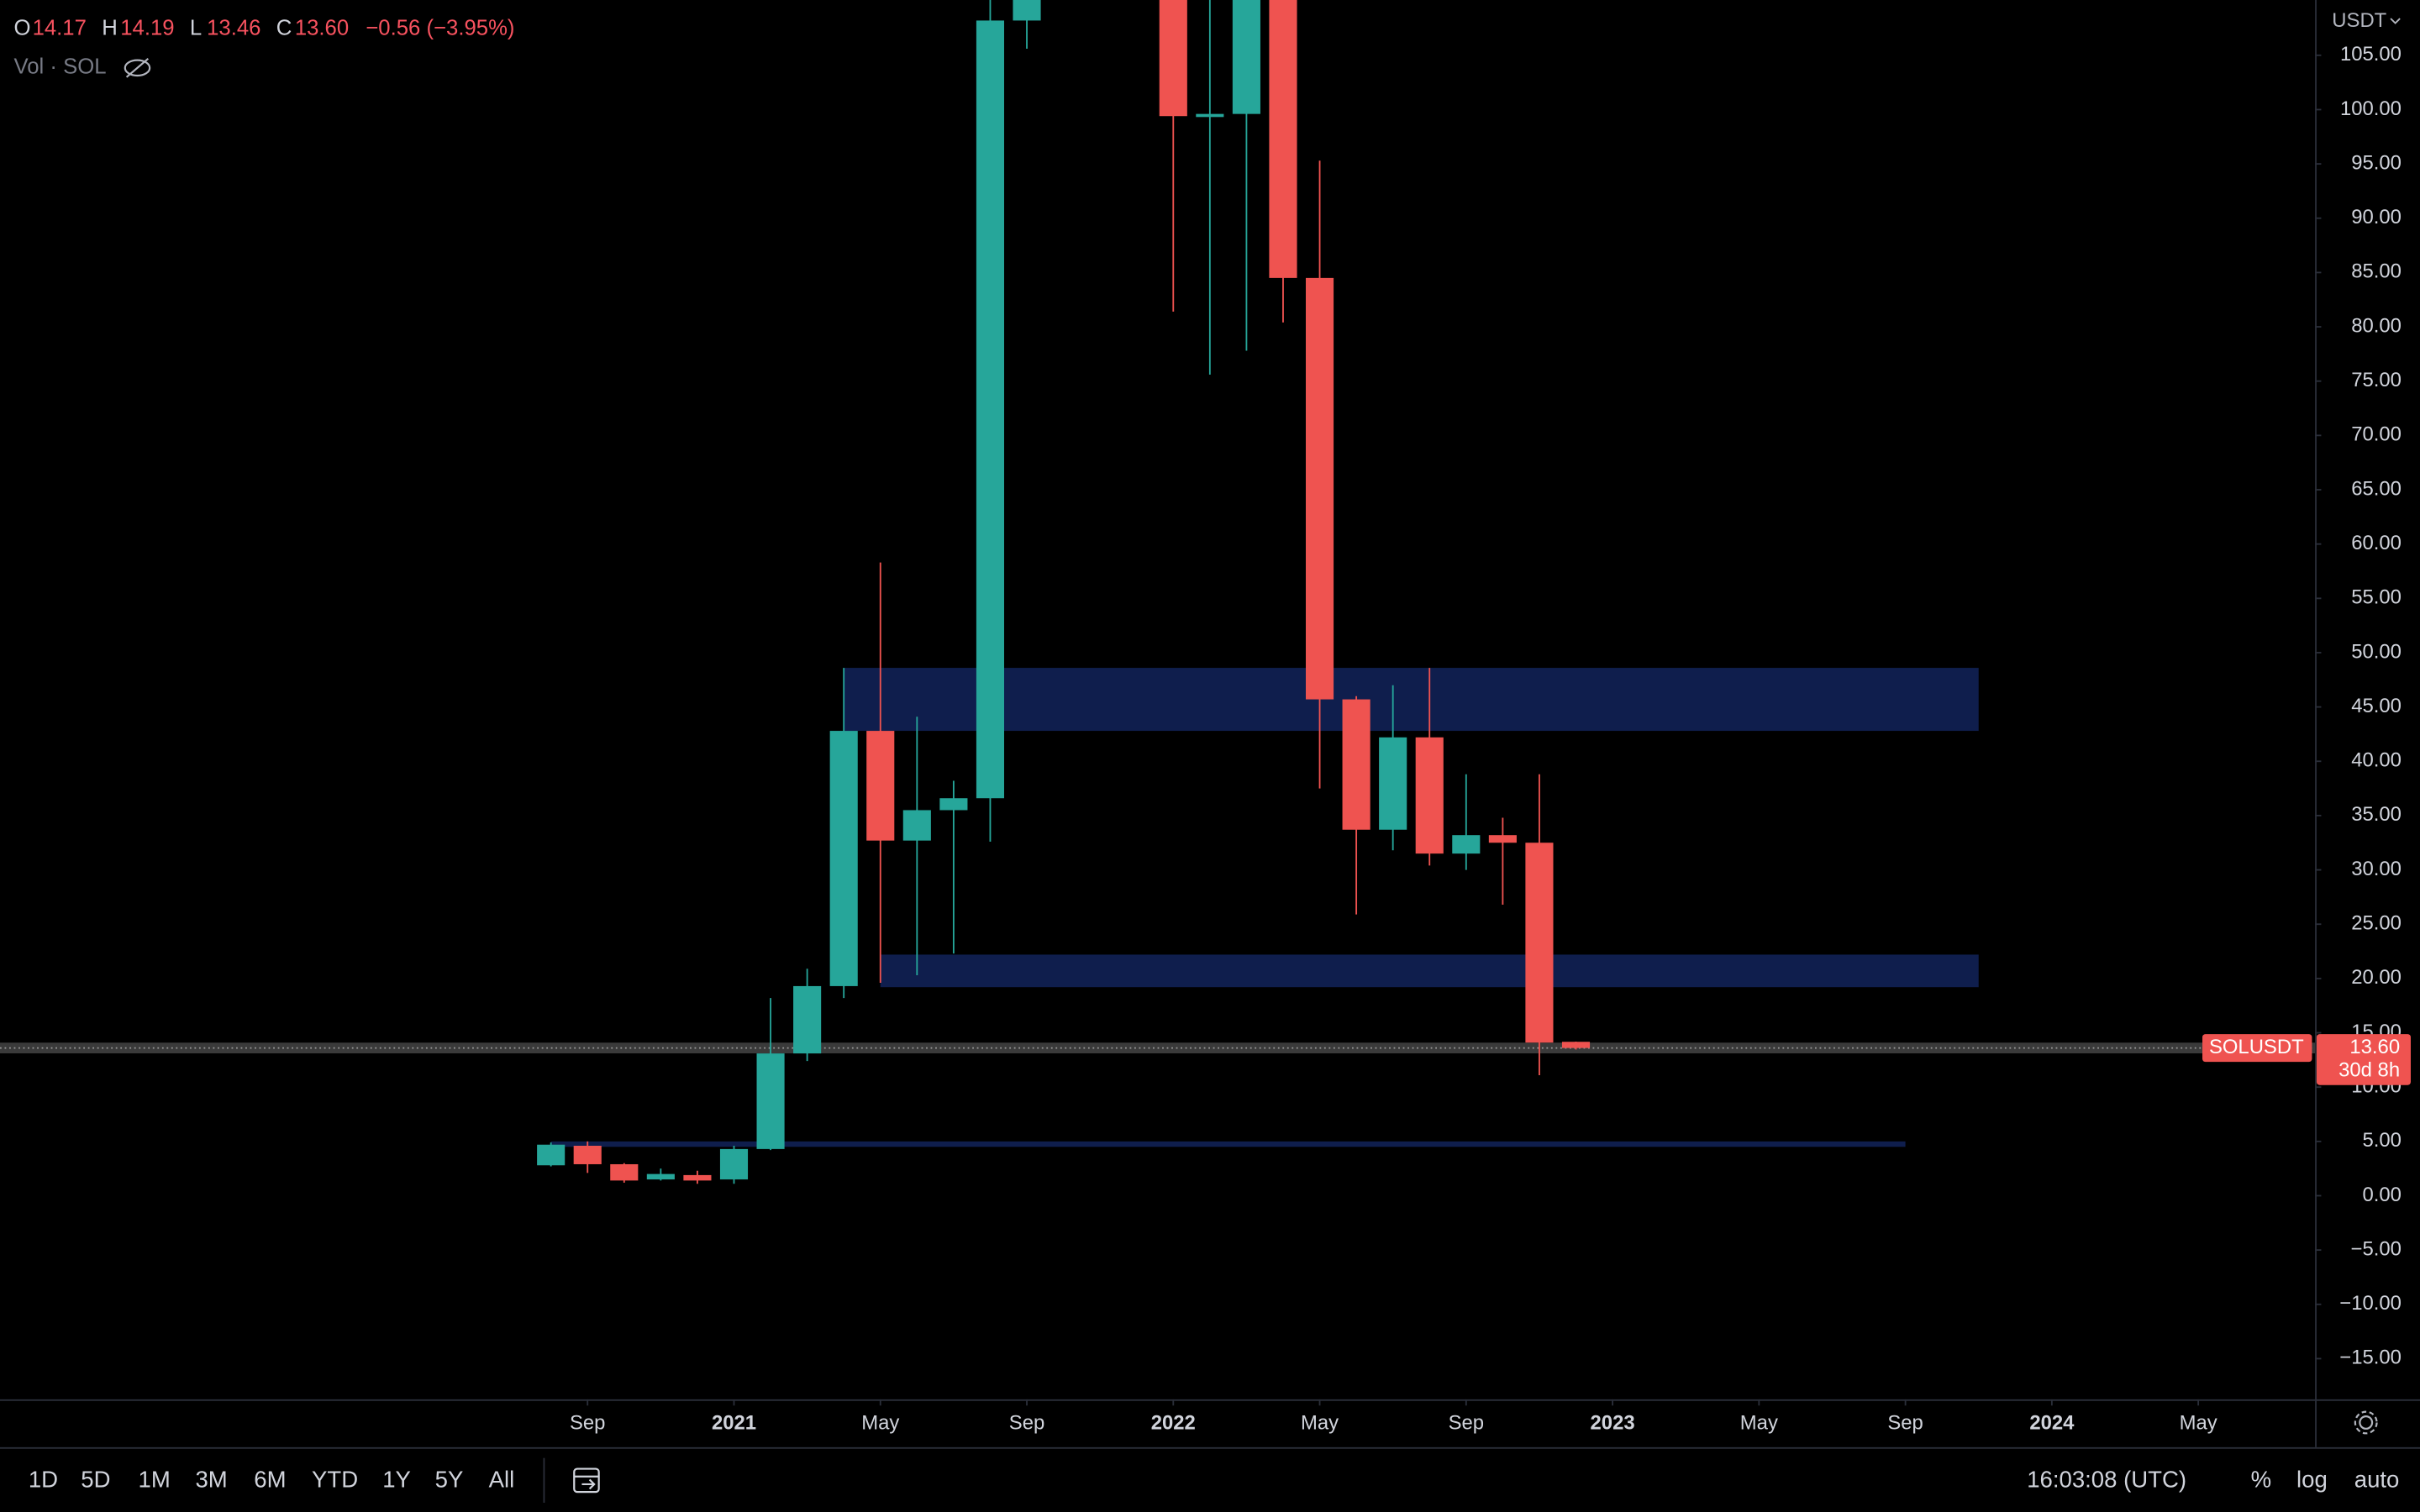 This screenshot has height=1512, width=2420. Describe the element at coordinates (2395, 21) in the screenshot. I see `currency-caret` at that location.